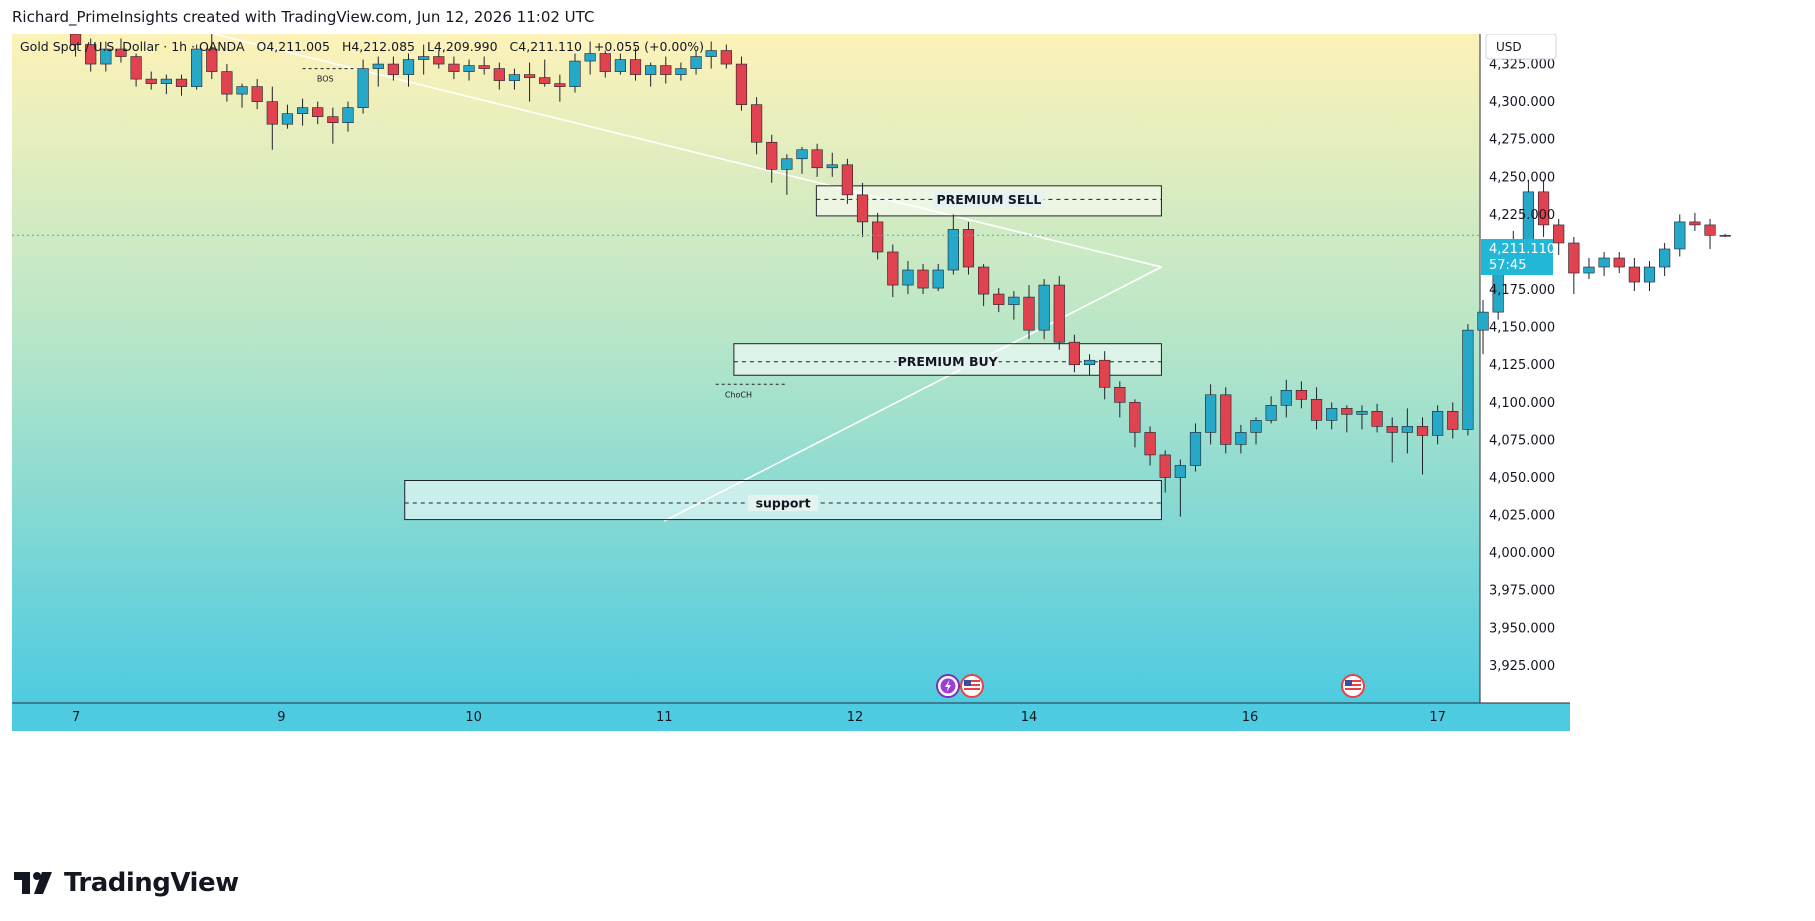 The height and width of the screenshot is (921, 1815). Describe the element at coordinates (126, 883) in the screenshot. I see `tradingview-logo: TradingView` at that location.